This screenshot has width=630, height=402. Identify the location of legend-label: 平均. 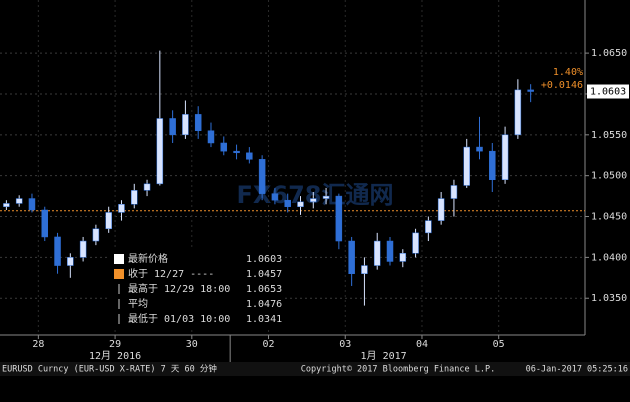
(138, 304).